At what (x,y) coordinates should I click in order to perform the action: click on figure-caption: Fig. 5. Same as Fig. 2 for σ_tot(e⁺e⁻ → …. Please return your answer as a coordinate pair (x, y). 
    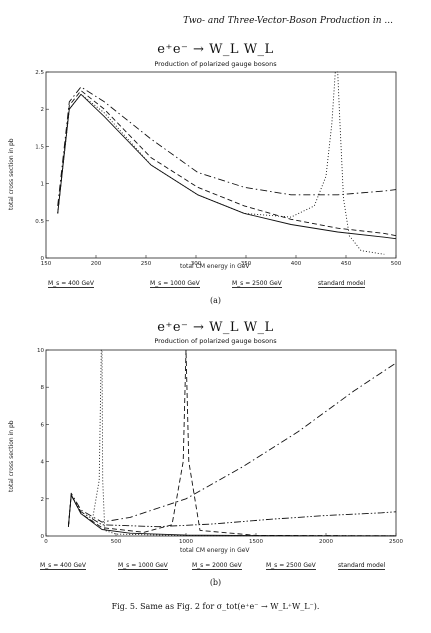
    Looking at the image, I should click on (215, 606).